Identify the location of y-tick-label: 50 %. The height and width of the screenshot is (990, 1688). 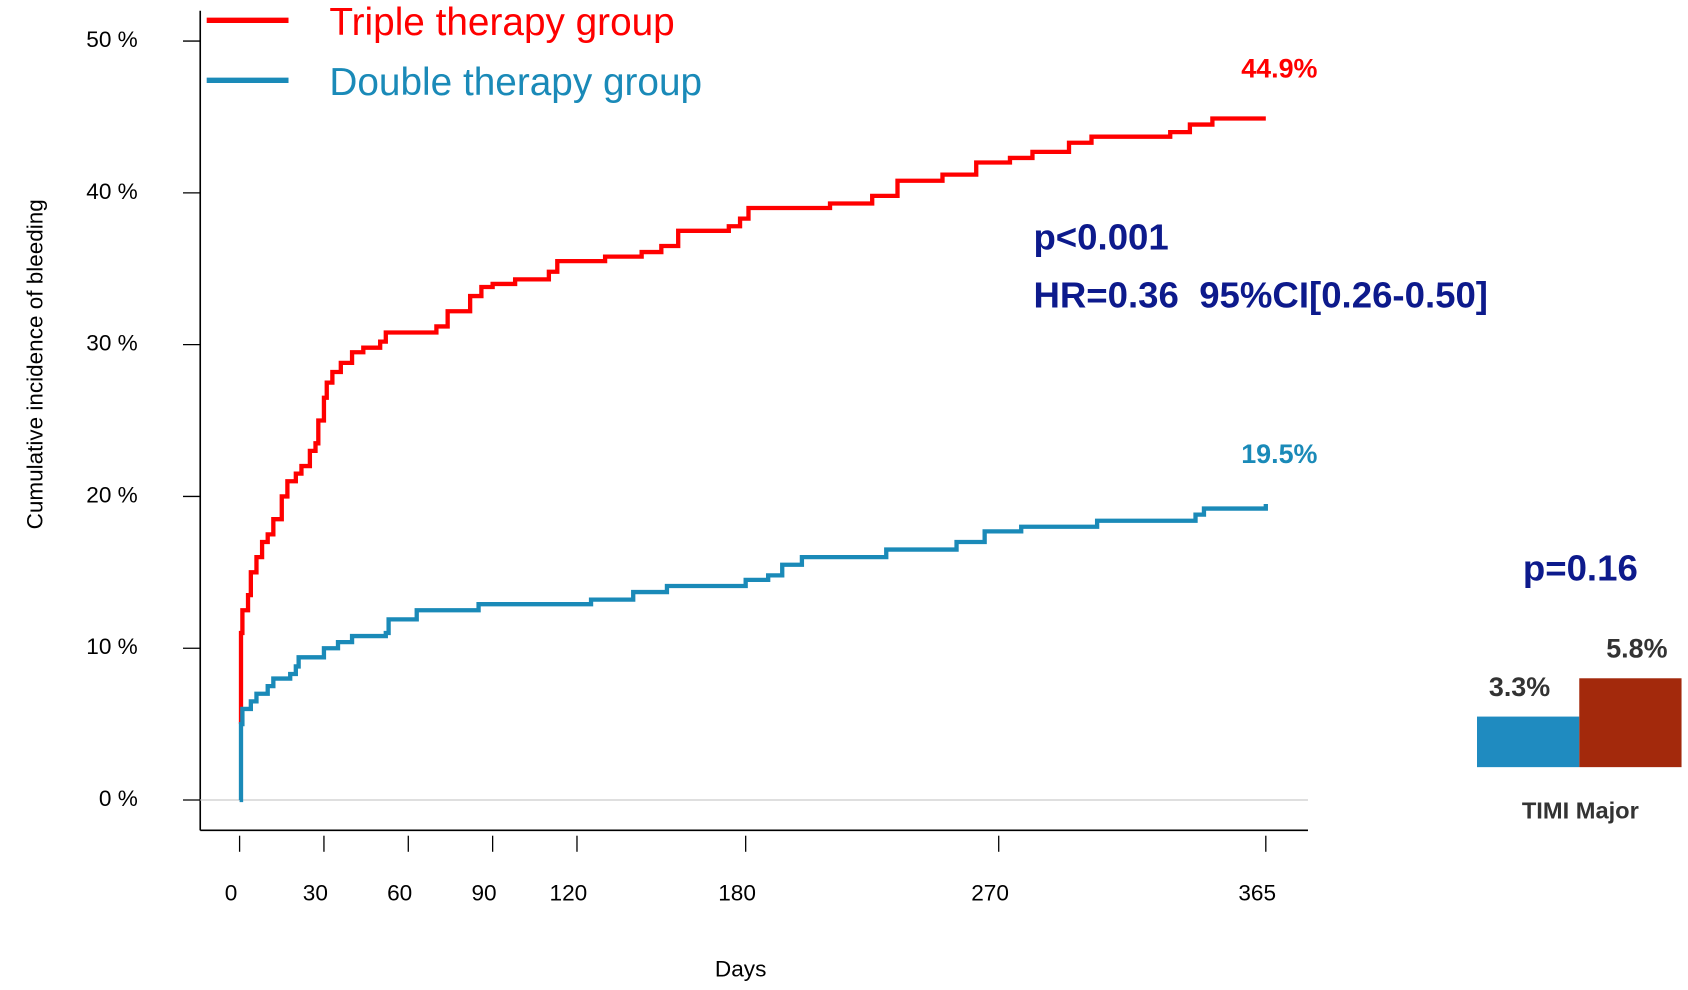
(112, 39).